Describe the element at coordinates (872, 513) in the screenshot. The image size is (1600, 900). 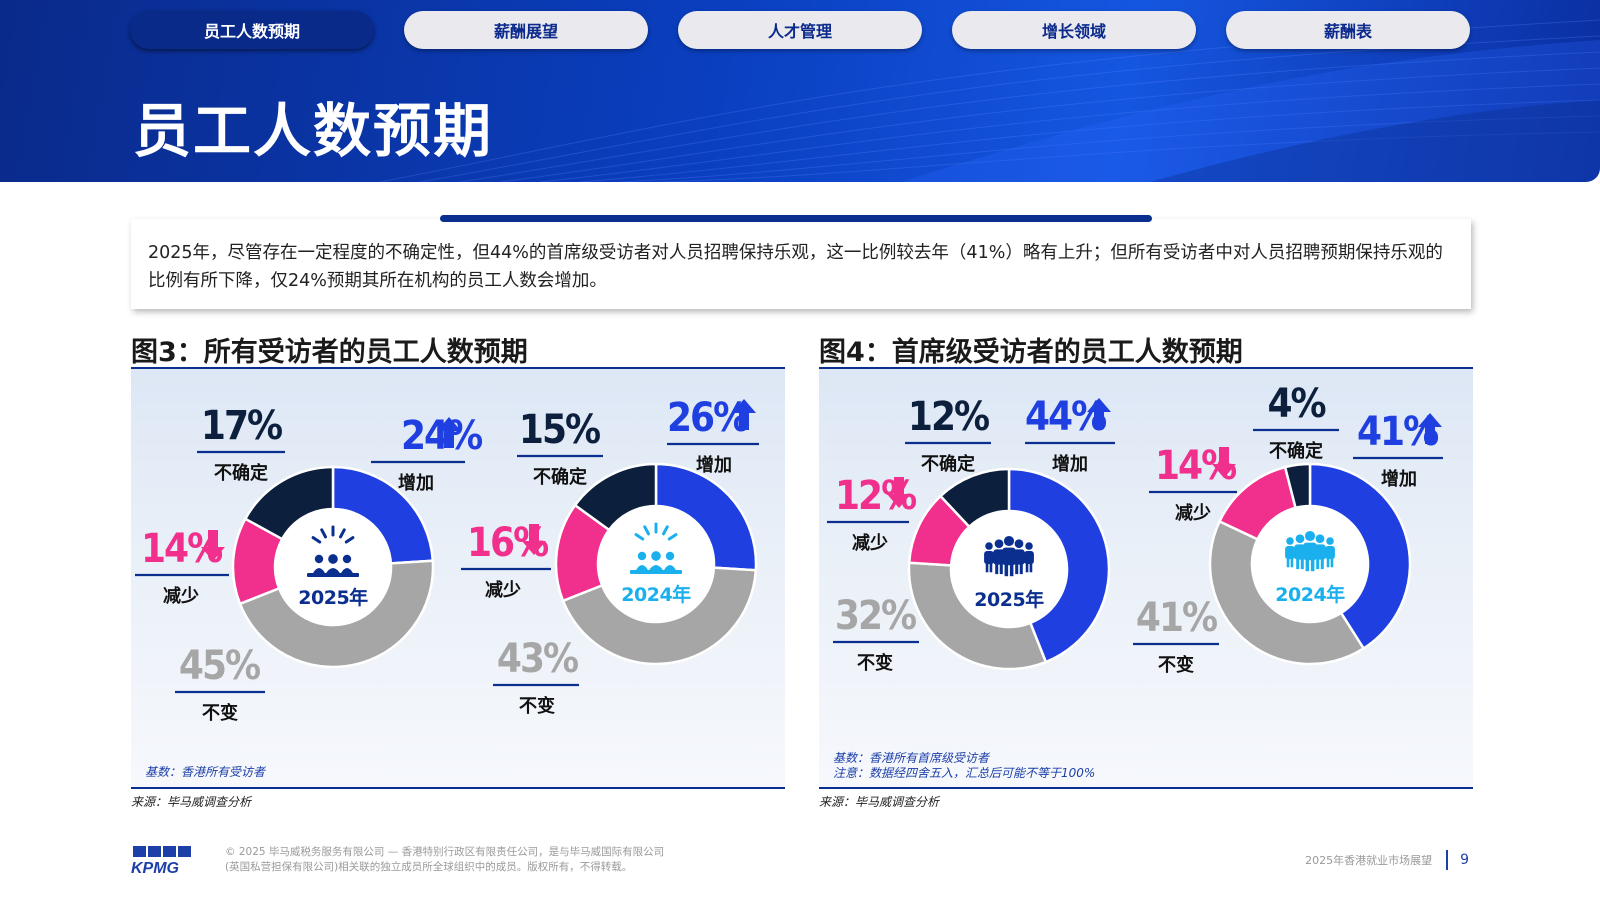
I see `label-decrease-2: 12%减少` at that location.